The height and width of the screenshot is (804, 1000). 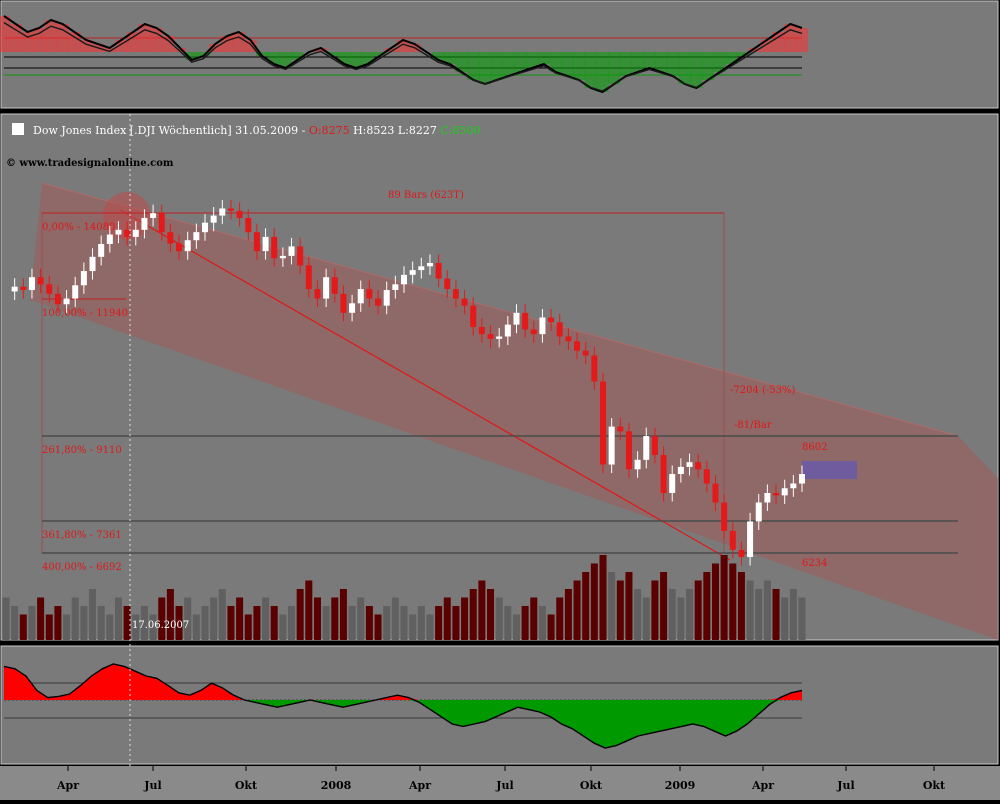 I want to click on upper-value-label: 8602, so click(x=814, y=447).